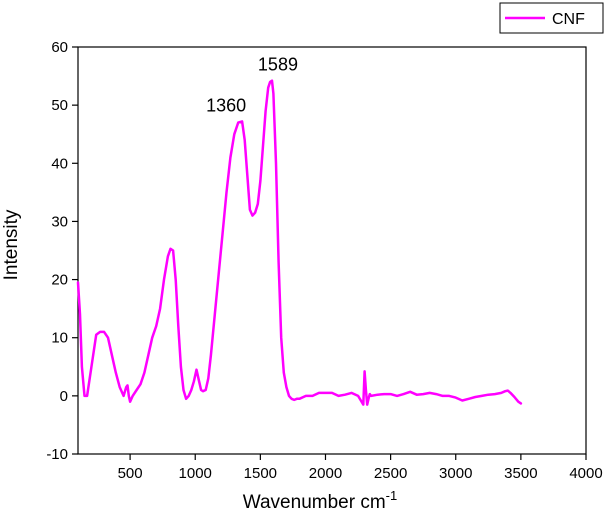 The image size is (606, 517). I want to click on annotations: 1360 1589, so click(252, 85).